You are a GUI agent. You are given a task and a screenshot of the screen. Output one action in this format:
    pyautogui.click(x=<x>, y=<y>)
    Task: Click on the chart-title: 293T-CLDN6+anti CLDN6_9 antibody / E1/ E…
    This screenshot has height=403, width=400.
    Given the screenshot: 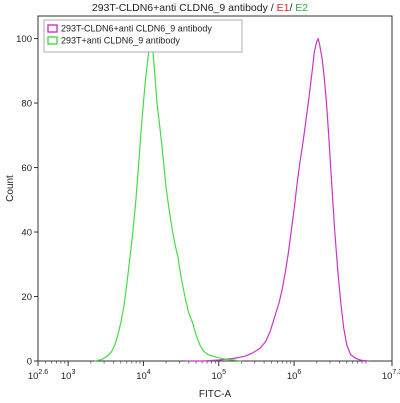 What is the action you would take?
    pyautogui.click(x=200, y=8)
    